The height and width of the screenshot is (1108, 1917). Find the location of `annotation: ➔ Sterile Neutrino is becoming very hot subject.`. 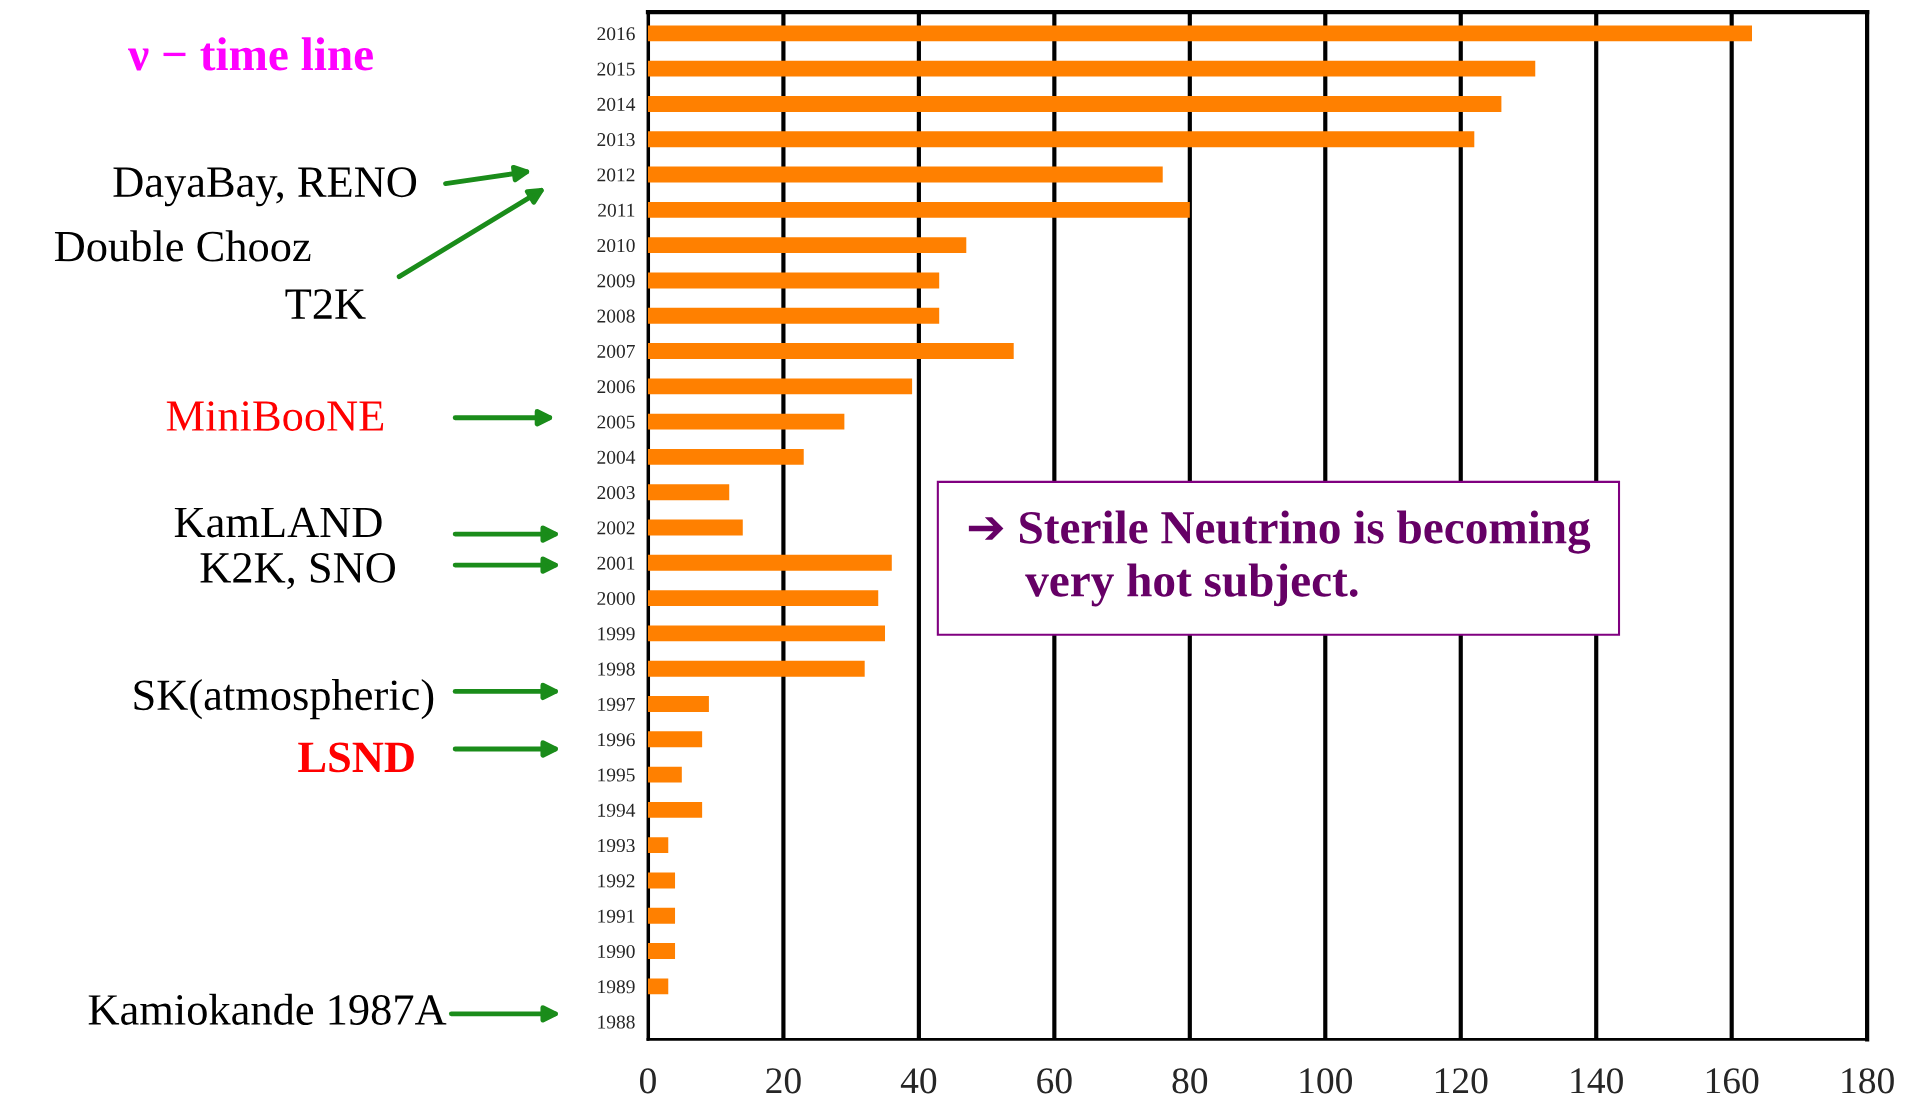

annotation: ➔ Sterile Neutrino is becoming very hot subject. is located at coordinates (1279, 558).